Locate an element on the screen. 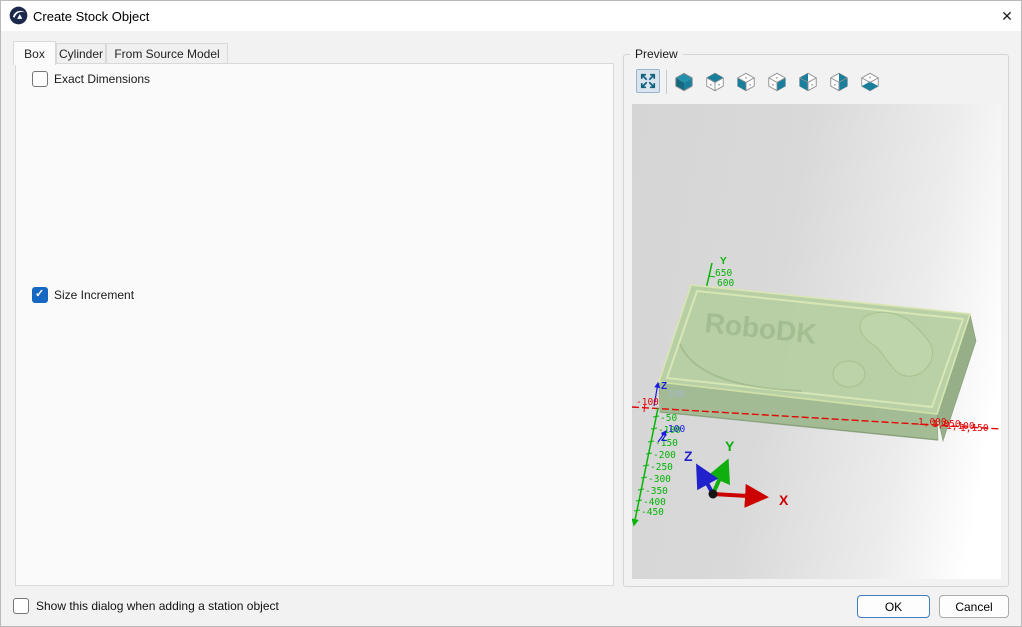 Image resolution: width=1022 pixels, height=627 pixels. x-ruler: -100 1,000 1,050 1,100 1,150 is located at coordinates (816, 415).